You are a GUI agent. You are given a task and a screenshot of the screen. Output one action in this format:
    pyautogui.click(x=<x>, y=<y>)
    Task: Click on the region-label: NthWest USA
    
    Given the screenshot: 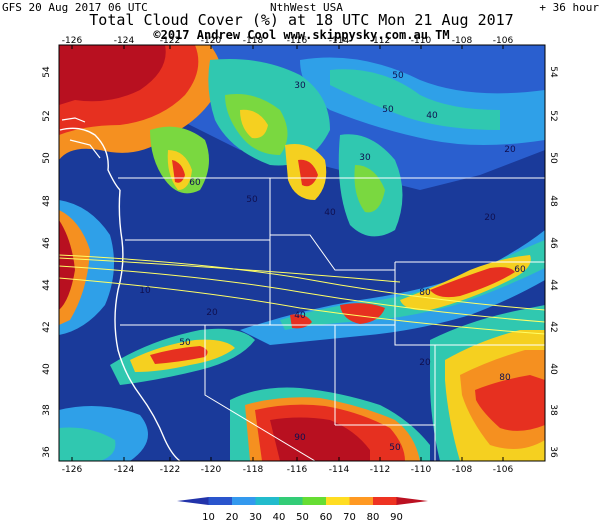 What is the action you would take?
    pyautogui.click(x=306, y=7)
    